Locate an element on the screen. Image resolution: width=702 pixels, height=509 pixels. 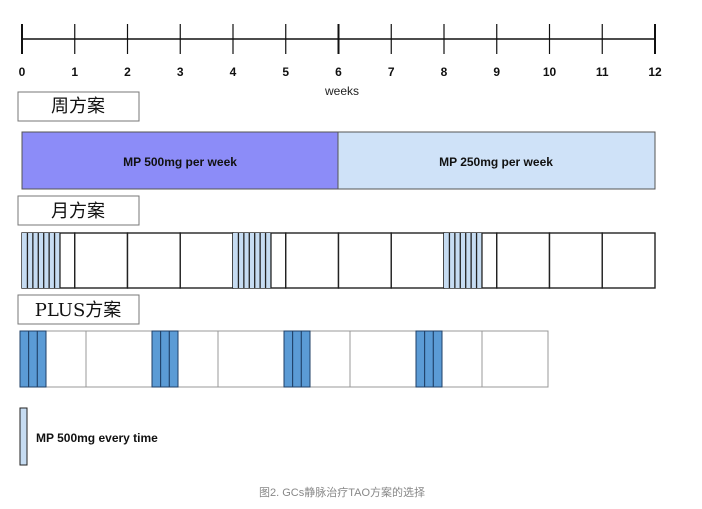
axis-unit-label: weeks is located at coordinates (341, 91).